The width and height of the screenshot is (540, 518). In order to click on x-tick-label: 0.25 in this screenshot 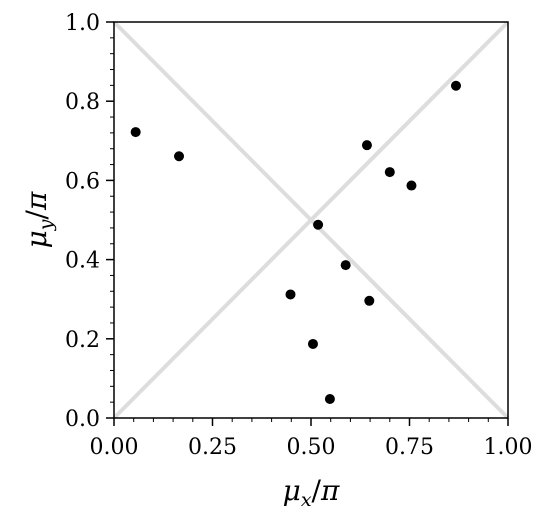, I will do `click(212, 447)`.